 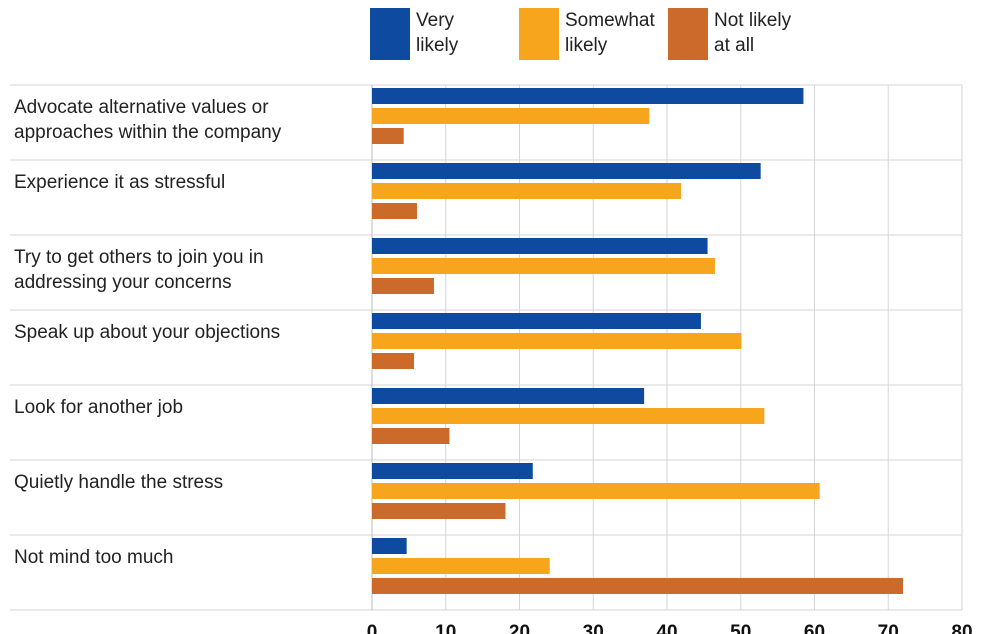 I want to click on category-label-line: Experience it as stressful, so click(x=119, y=182).